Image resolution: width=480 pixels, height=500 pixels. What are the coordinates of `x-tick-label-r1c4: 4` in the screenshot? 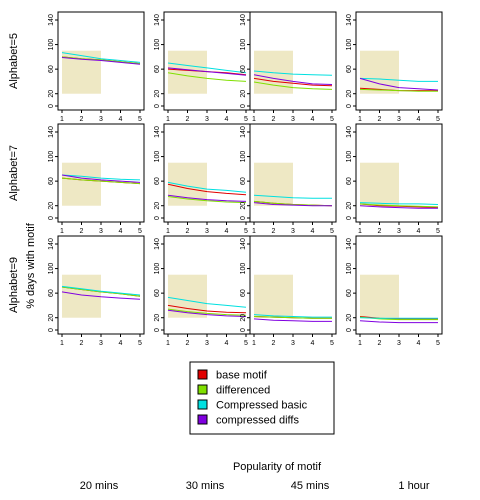 It's located at (419, 119).